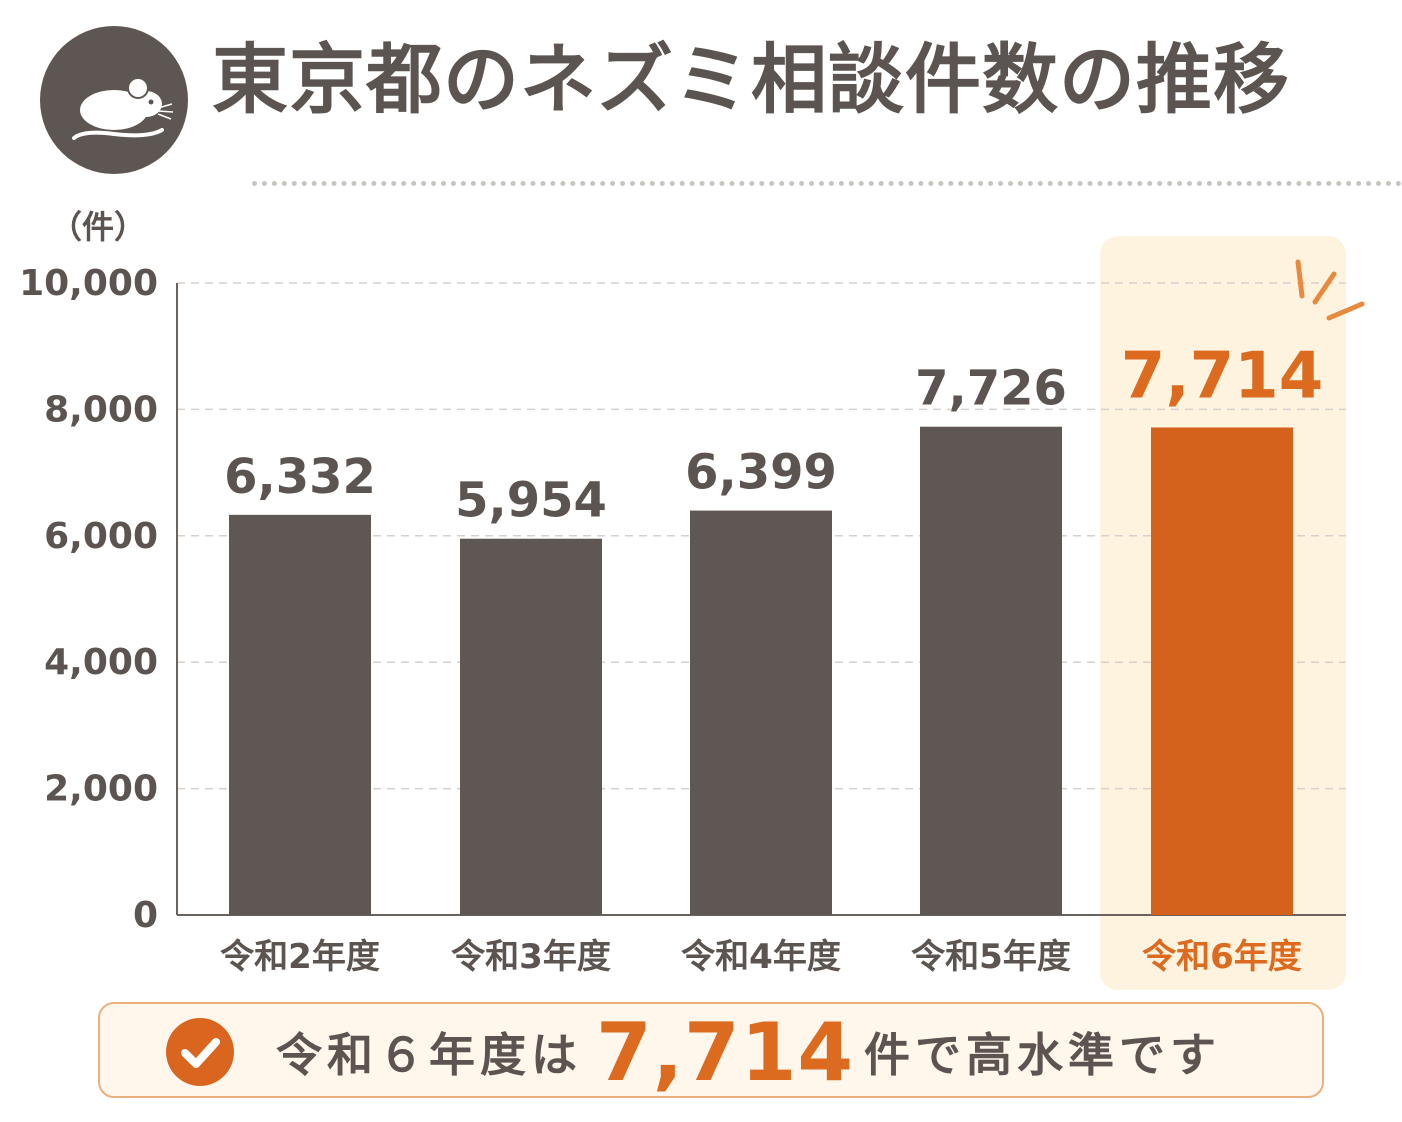 The height and width of the screenshot is (1122, 1402). I want to click on y-tick-label: 10,000, so click(88, 283).